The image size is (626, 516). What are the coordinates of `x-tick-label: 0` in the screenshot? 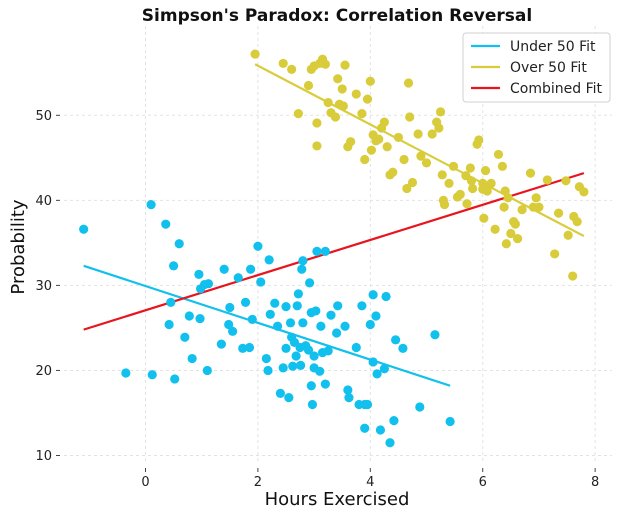 It's located at (145, 482).